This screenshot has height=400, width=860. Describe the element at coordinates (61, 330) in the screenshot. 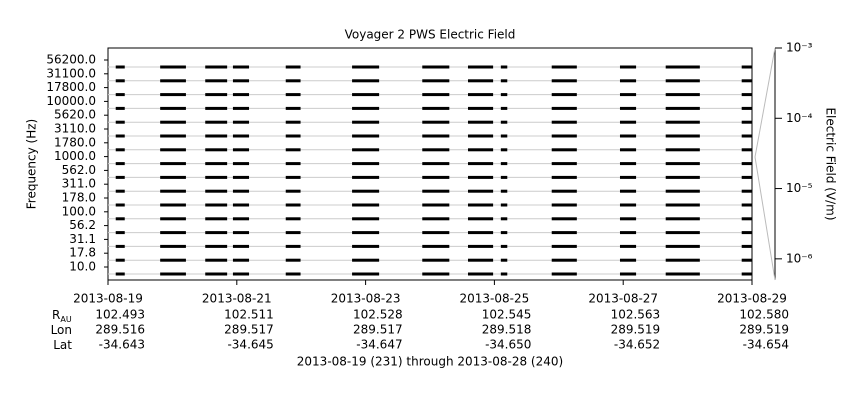

I see `ephemeris-label: Lon` at that location.